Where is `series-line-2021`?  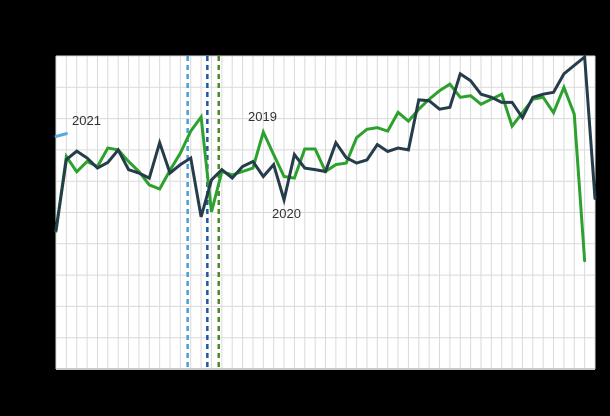 series-line-2021 is located at coordinates (61, 135).